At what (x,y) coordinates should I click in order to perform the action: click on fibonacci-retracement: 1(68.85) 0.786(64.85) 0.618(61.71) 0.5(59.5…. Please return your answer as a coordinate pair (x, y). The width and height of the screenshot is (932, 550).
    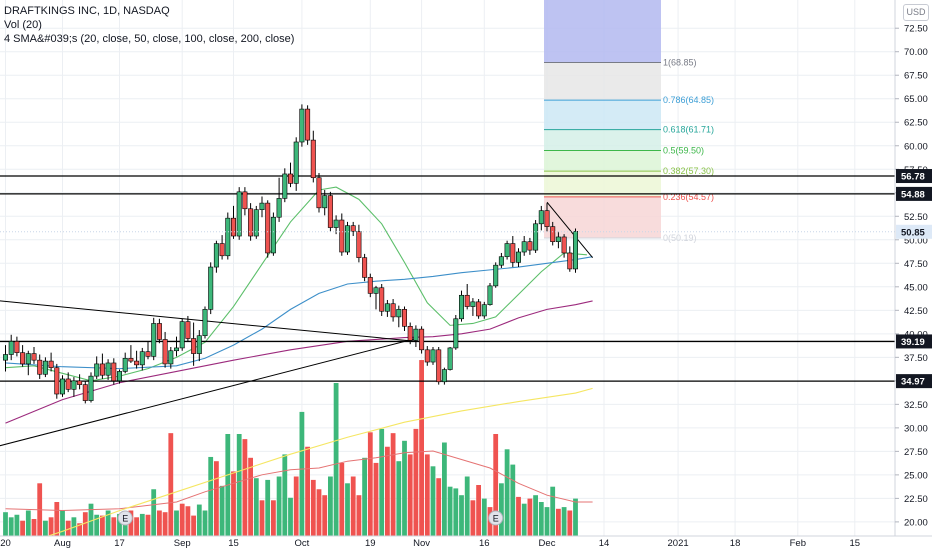
    Looking at the image, I should click on (629, 121).